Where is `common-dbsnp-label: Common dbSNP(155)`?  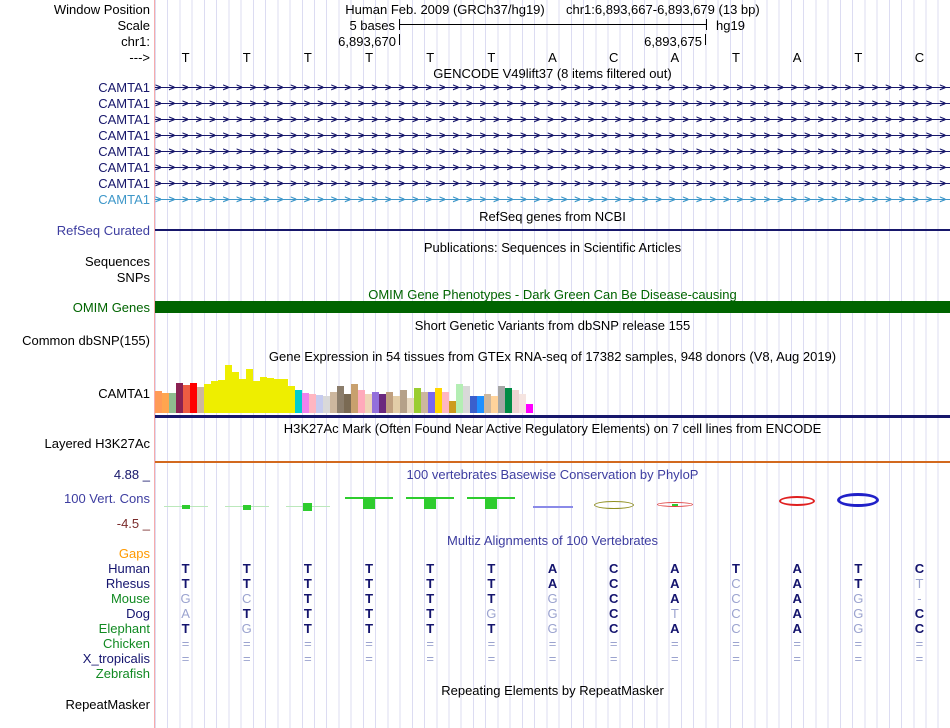
common-dbsnp-label: Common dbSNP(155) is located at coordinates (86, 340).